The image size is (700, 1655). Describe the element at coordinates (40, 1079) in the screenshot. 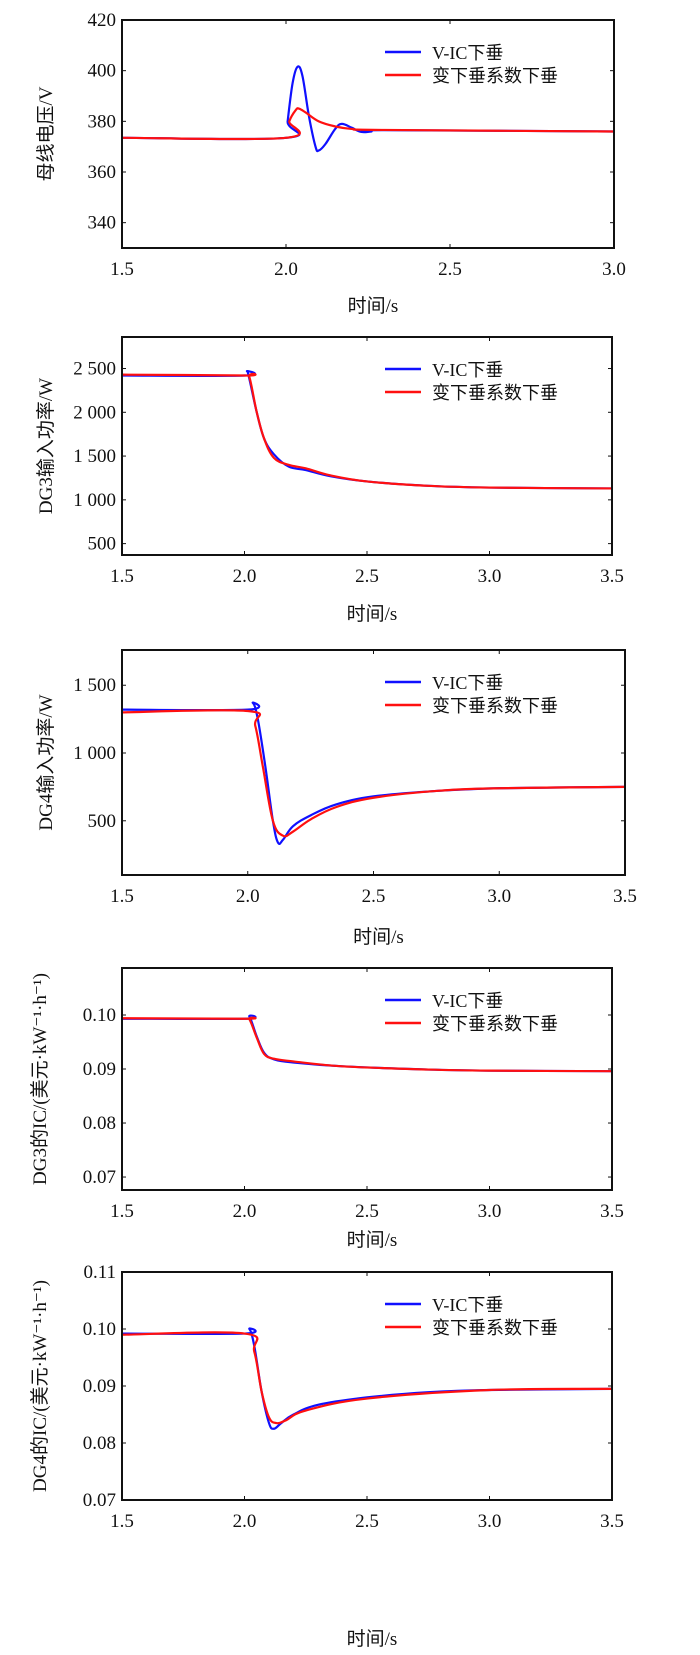

I see `y-axis-label: DG3的IC/(美元·kW⁻¹·h⁻¹)` at that location.